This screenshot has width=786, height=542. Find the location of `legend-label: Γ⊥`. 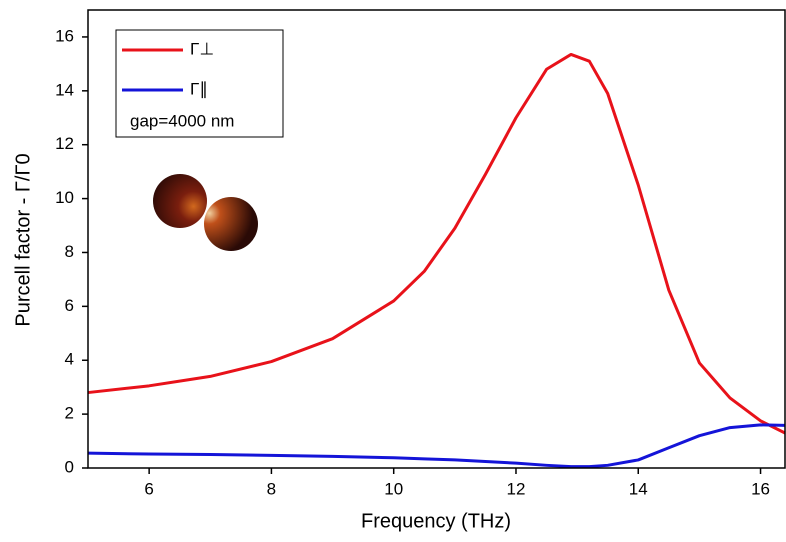

legend-label: Γ⊥ is located at coordinates (202, 48).